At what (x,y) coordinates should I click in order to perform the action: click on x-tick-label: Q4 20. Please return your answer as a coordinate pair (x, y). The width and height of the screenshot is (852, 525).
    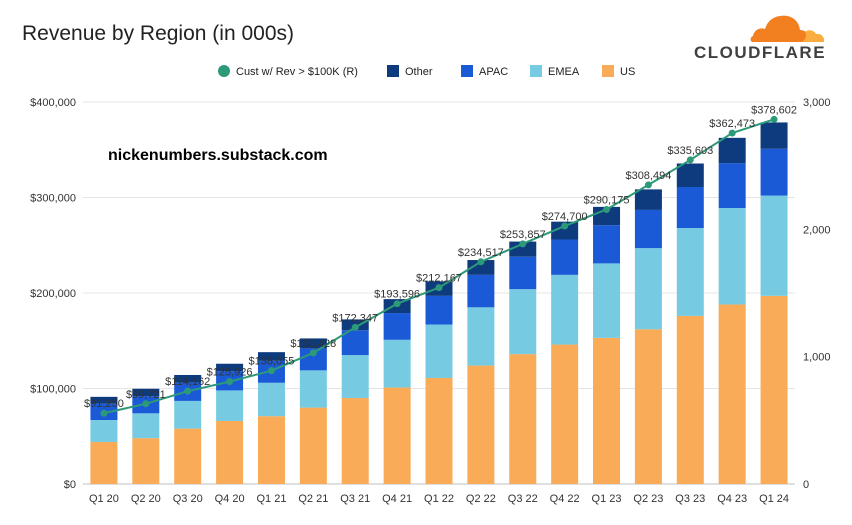
    Looking at the image, I should click on (230, 499).